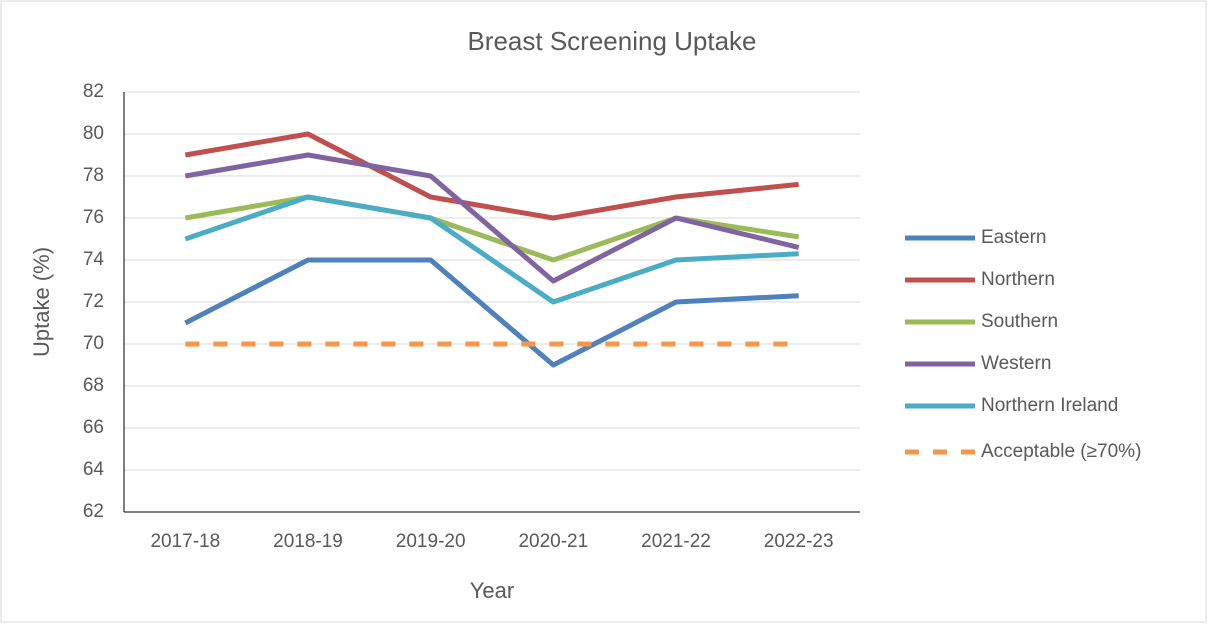  Describe the element at coordinates (93, 385) in the screenshot. I see `y-tick-label: 68` at that location.